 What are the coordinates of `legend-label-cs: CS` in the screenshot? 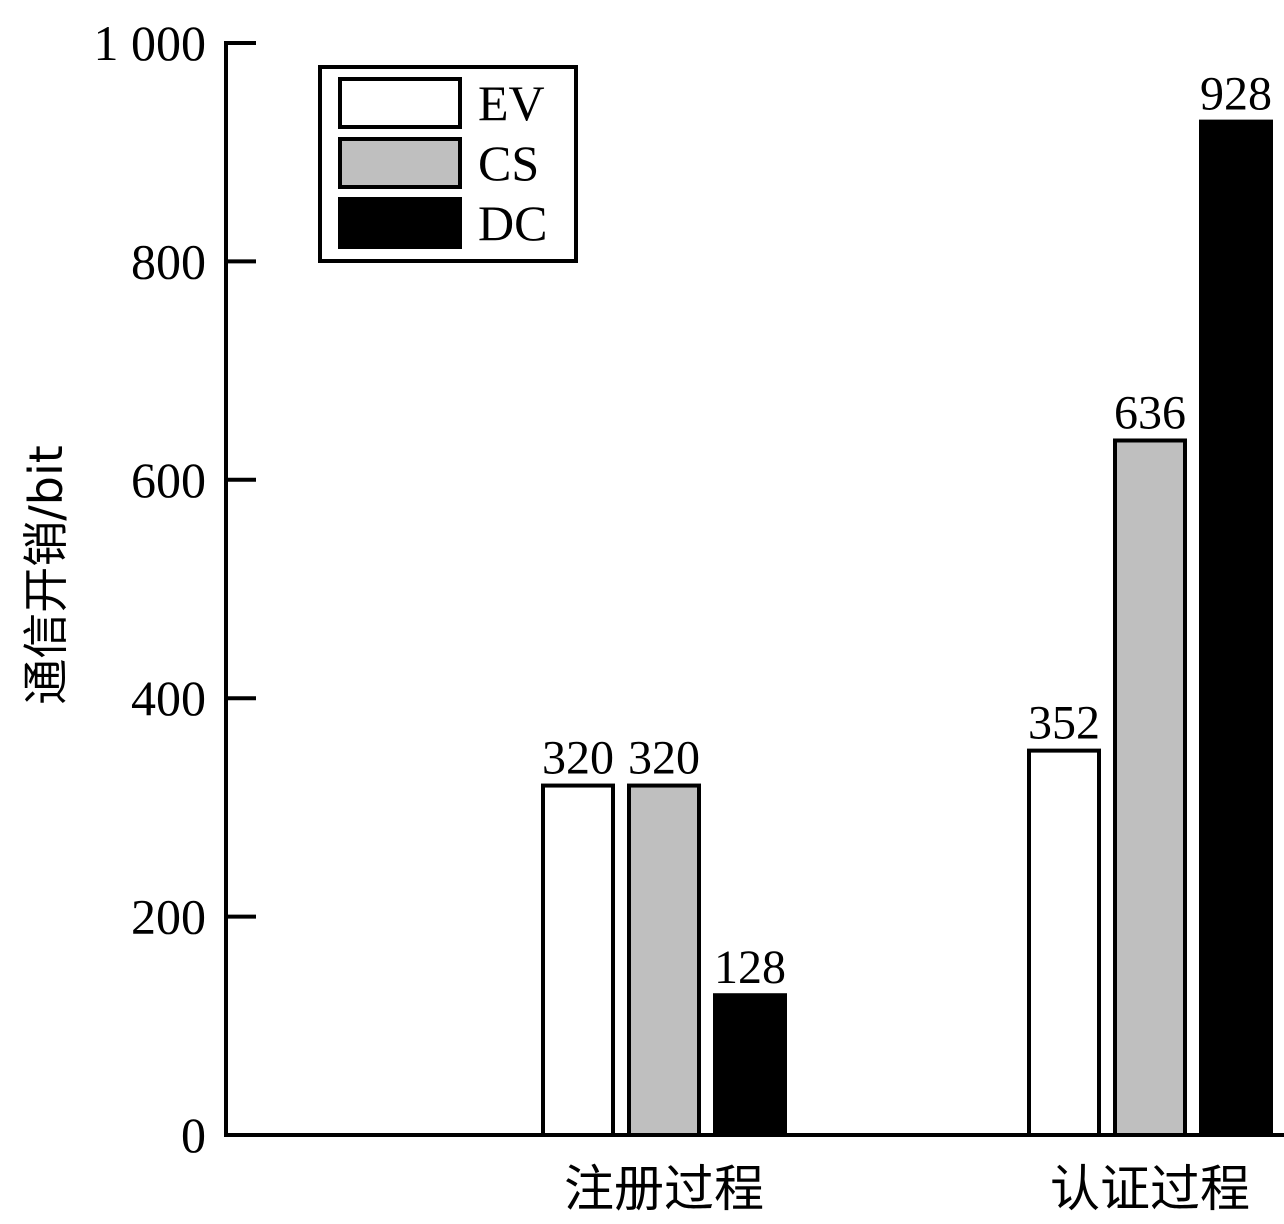 It's located at (508, 163).